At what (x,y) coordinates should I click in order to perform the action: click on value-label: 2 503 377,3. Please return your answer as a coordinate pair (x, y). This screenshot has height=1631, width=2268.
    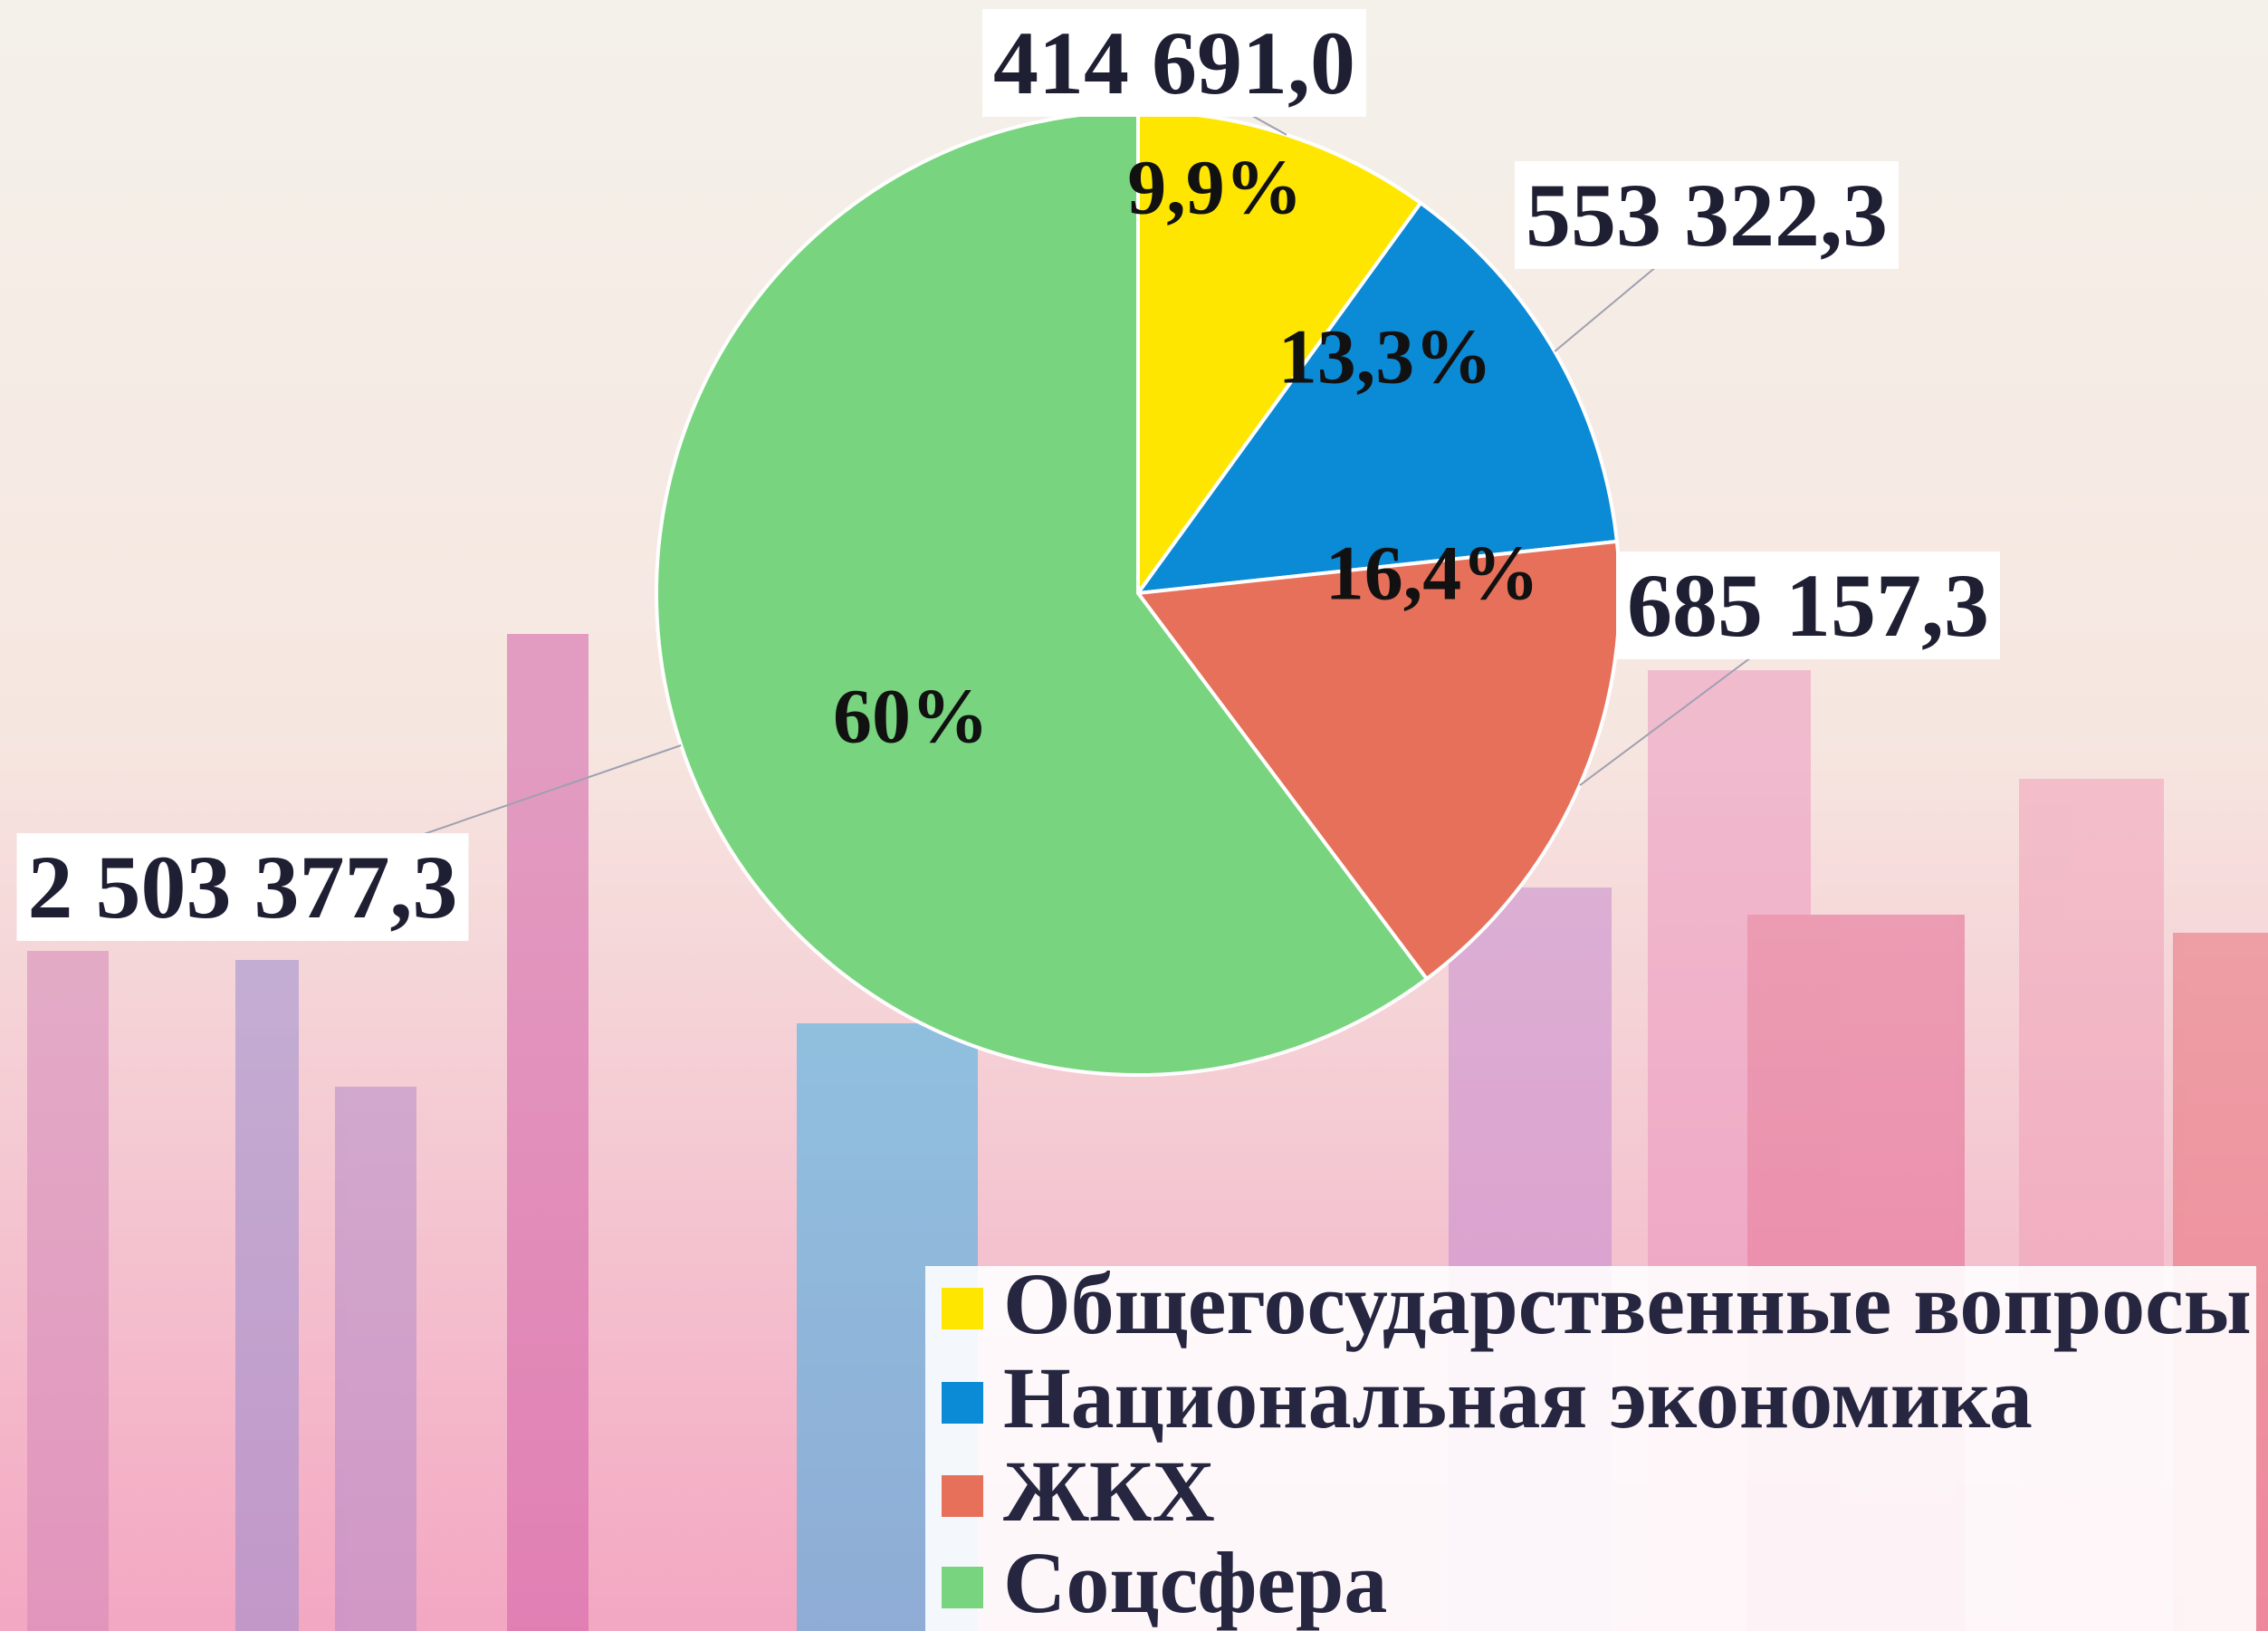
    Looking at the image, I should click on (243, 887).